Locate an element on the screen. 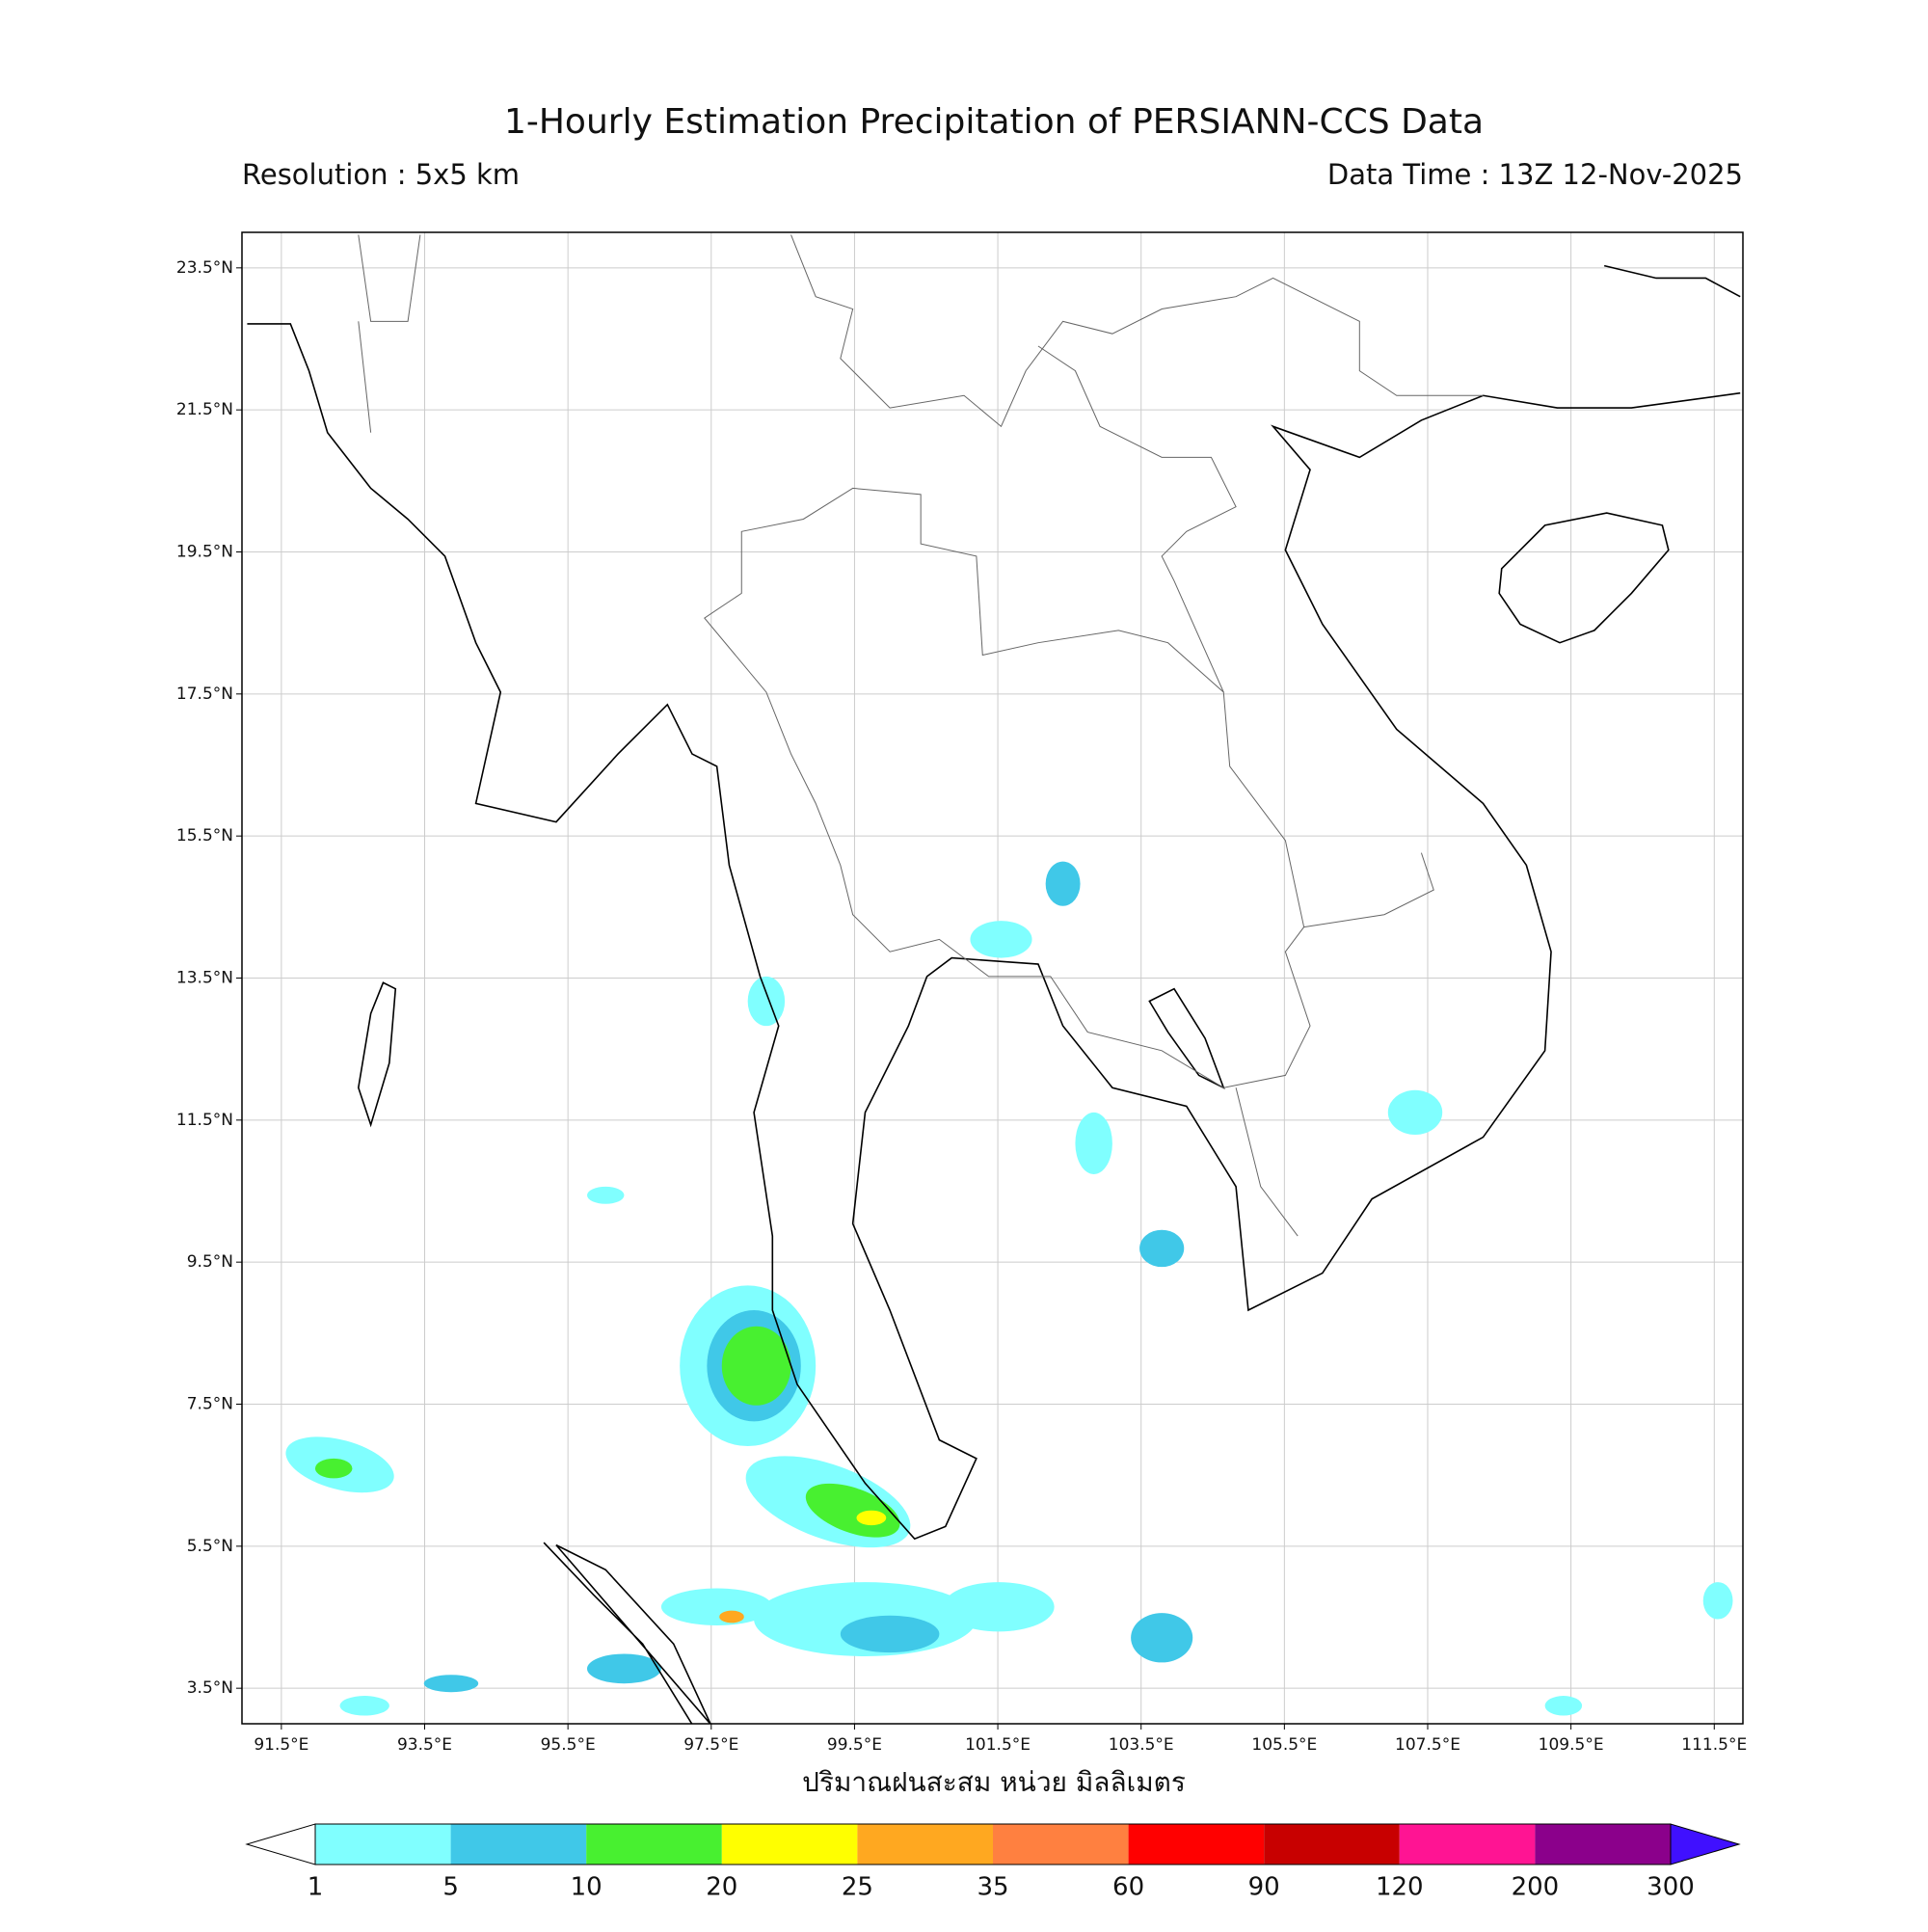 The height and width of the screenshot is (1932, 1928). x-tick-label: 91.5°E is located at coordinates (281, 1745).